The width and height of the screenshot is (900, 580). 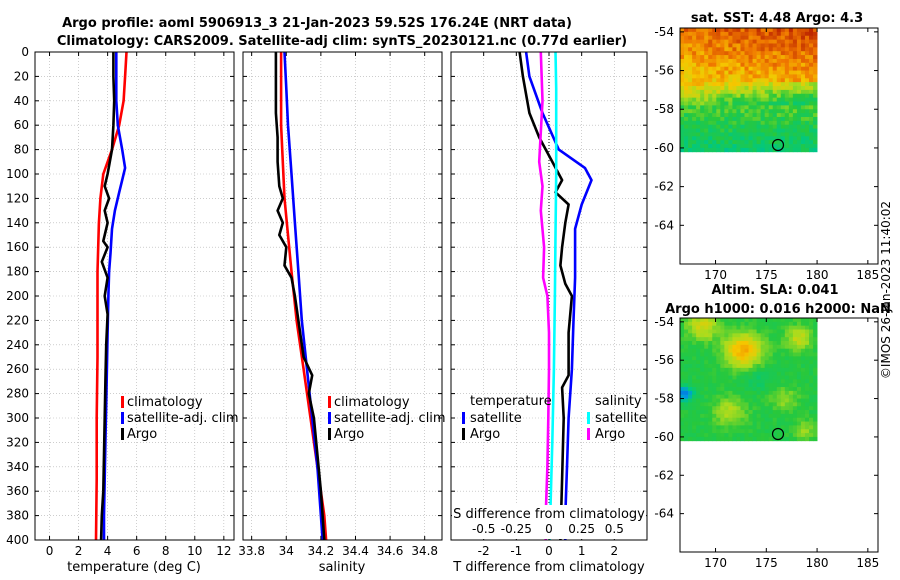 I want to click on depth-tick-label: 200, so click(x=17, y=296).